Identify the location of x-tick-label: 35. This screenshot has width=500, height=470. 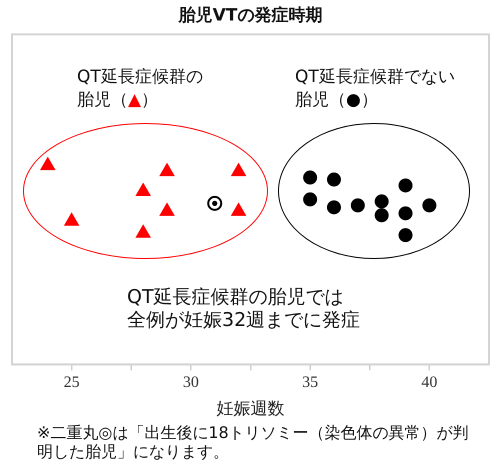
(310, 383).